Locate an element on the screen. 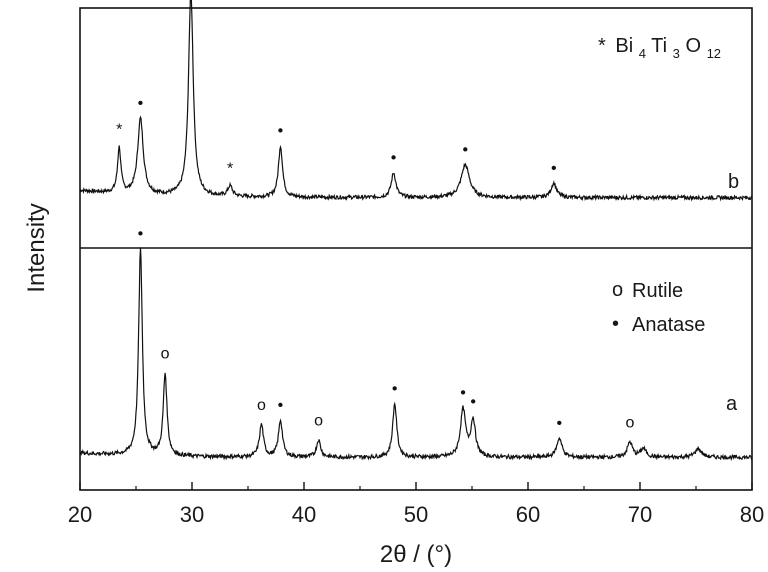 The width and height of the screenshot is (768, 572). legend-star: * is located at coordinates (602, 46).